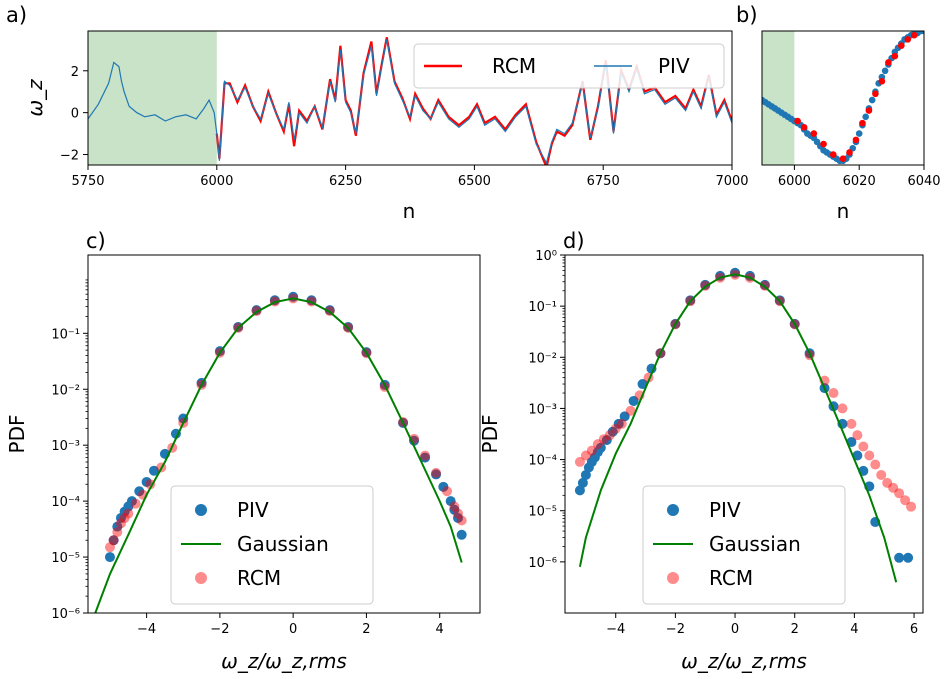  What do you see at coordinates (75, 114) in the screenshot?
I see `panel-a-ytick-label: 0` at bounding box center [75, 114].